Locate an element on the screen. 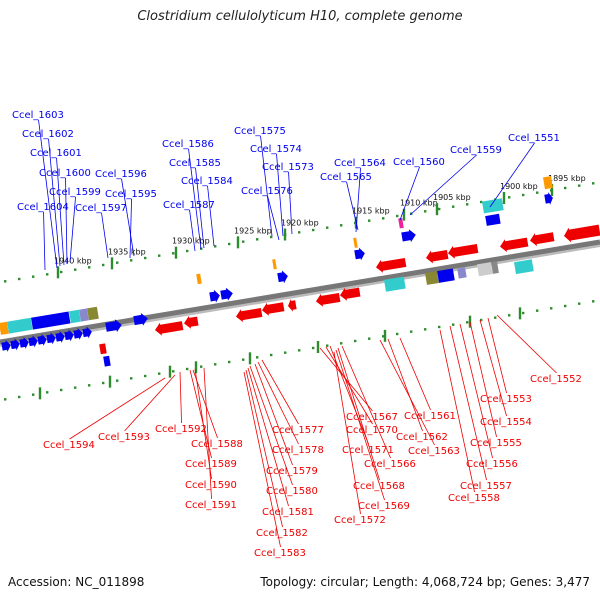 The width and height of the screenshot is (600, 600). forward-gene-label: Ccel_1564 is located at coordinates (360, 163).